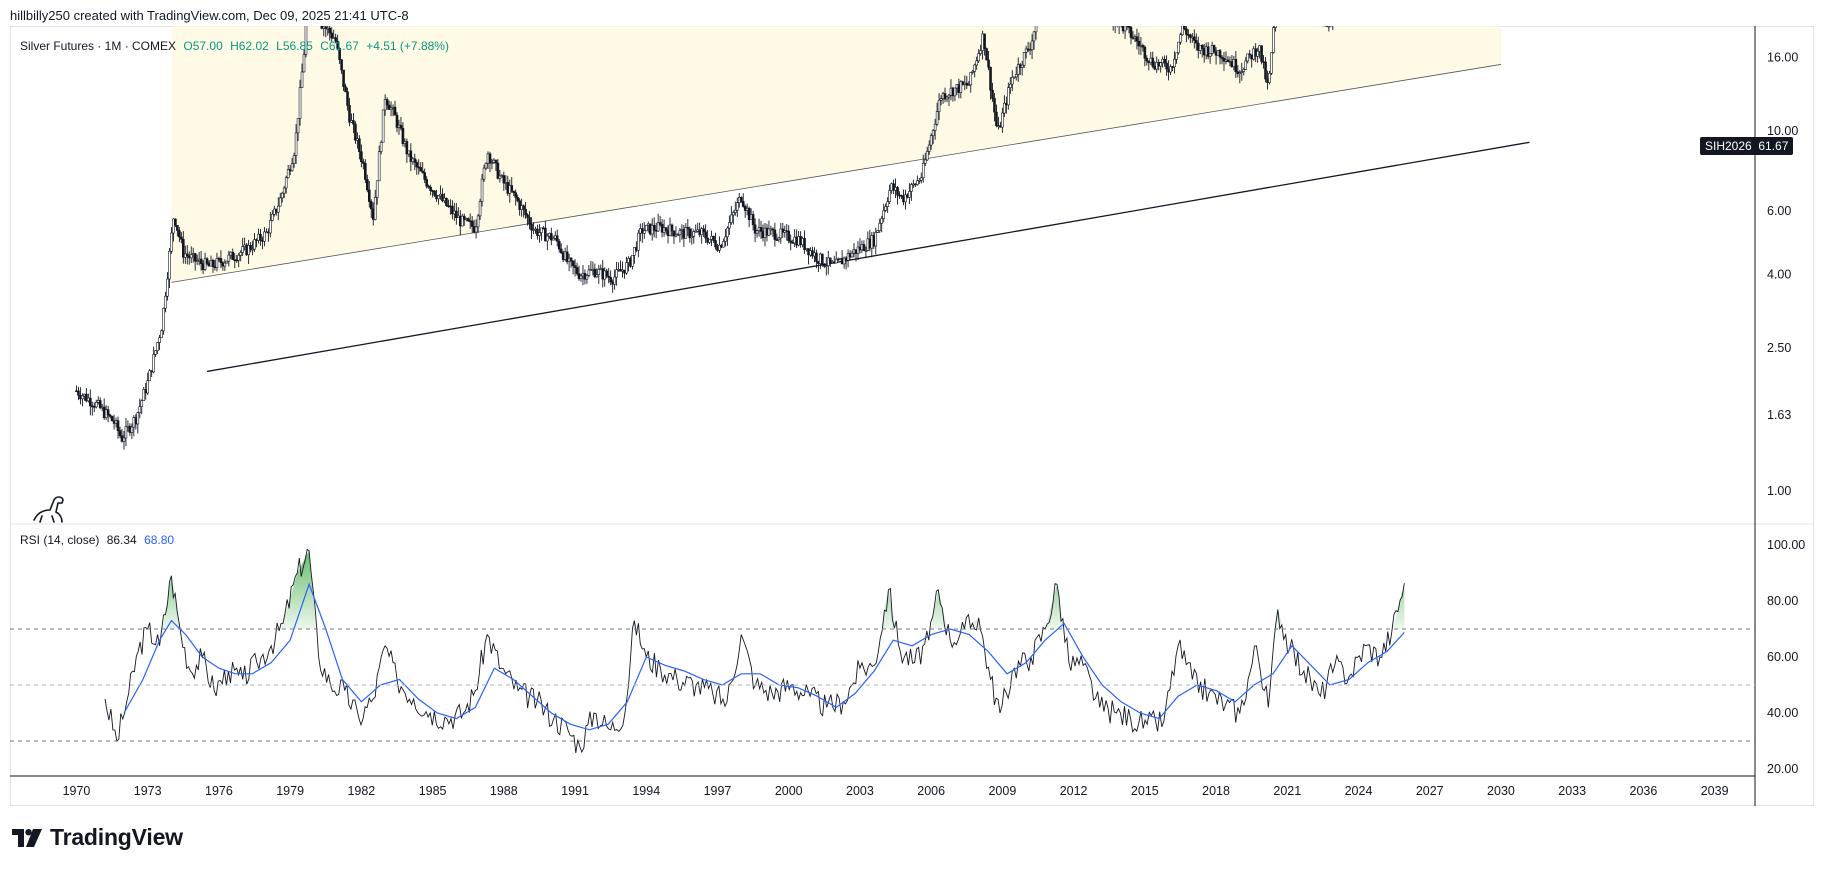 This screenshot has height=872, width=1826. Describe the element at coordinates (1644, 791) in the screenshot. I see `time-tick-label: 2036` at that location.